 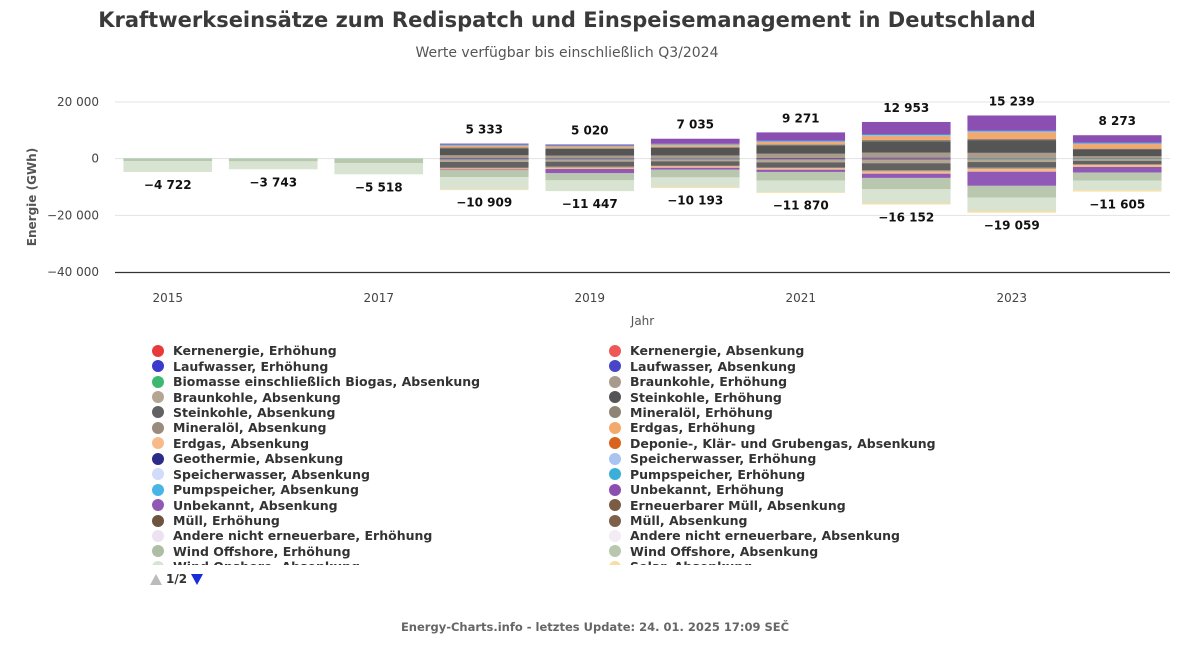 I want to click on x-tick-label: 2019, so click(x=589, y=298).